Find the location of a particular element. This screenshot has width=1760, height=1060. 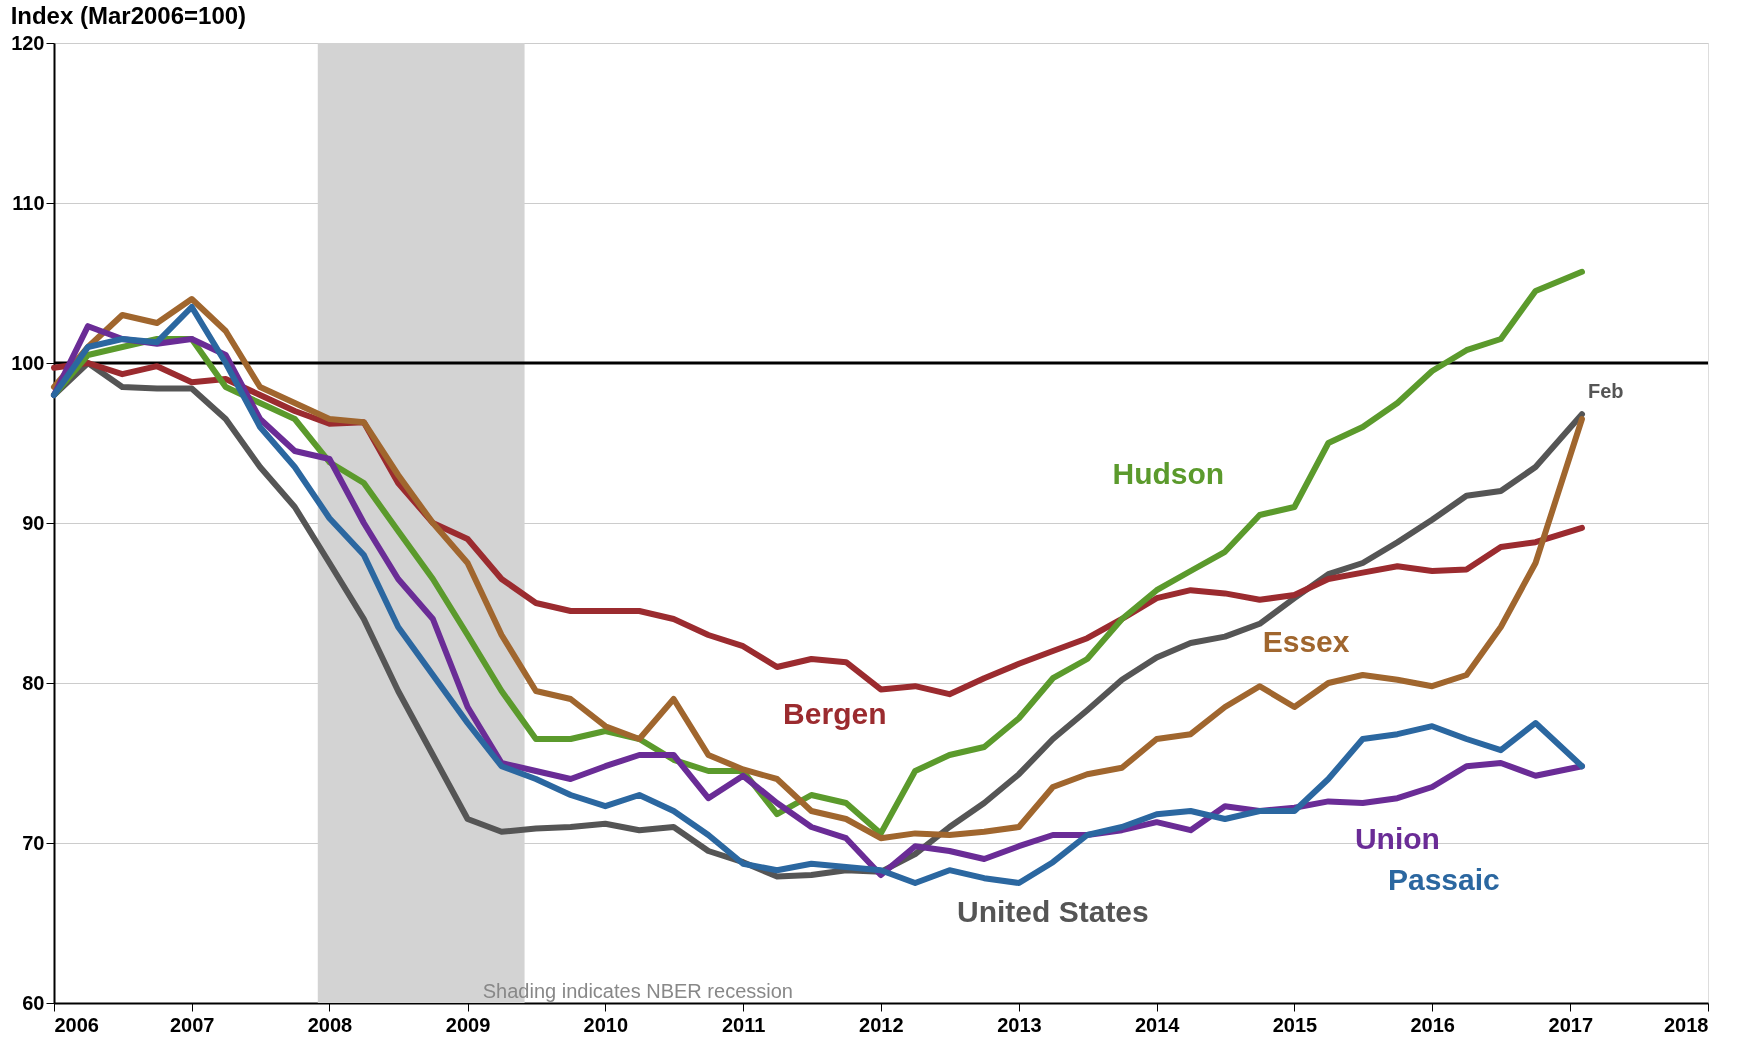

x-tick-label: 2009 is located at coordinates (468, 1024).